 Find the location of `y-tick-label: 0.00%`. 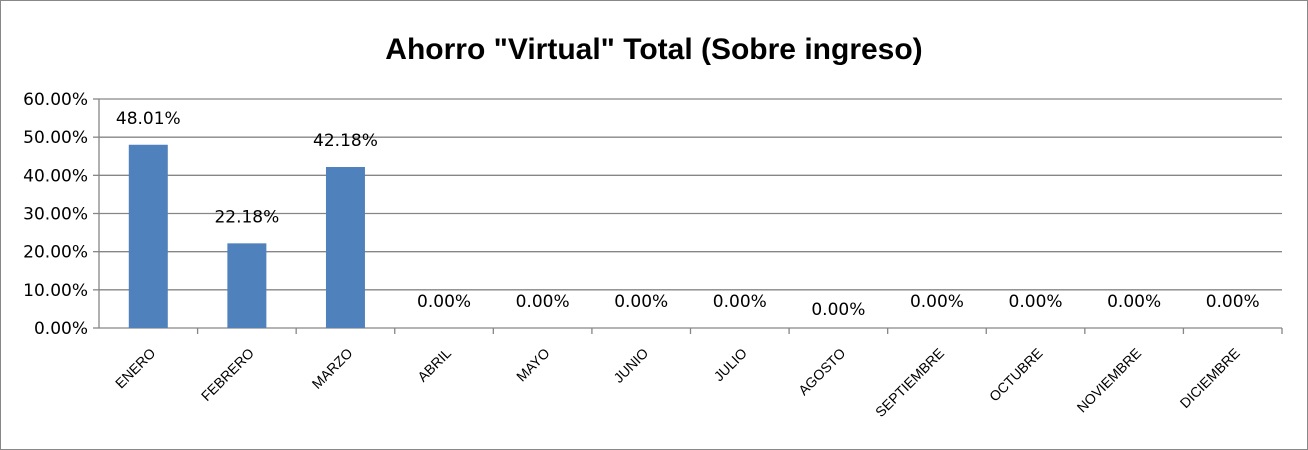

y-tick-label: 0.00% is located at coordinates (61, 329).